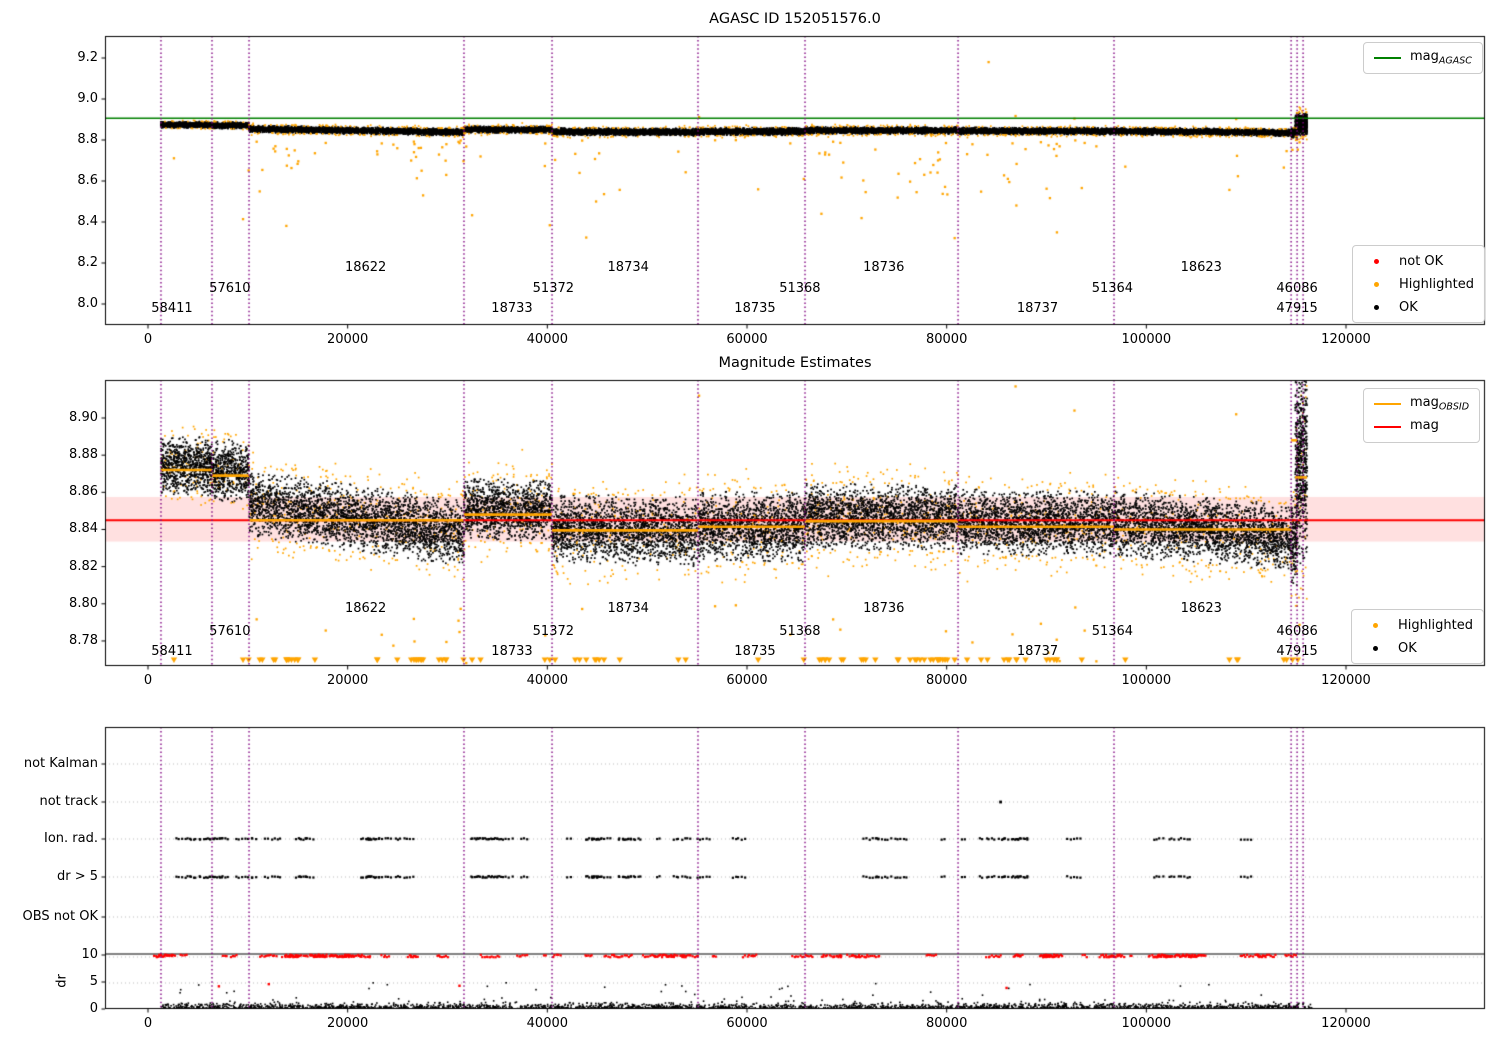 The width and height of the screenshot is (1500, 1050). What do you see at coordinates (1417, 636) in the screenshot?
I see `legend-mid-points: Highlighted OK` at bounding box center [1417, 636].